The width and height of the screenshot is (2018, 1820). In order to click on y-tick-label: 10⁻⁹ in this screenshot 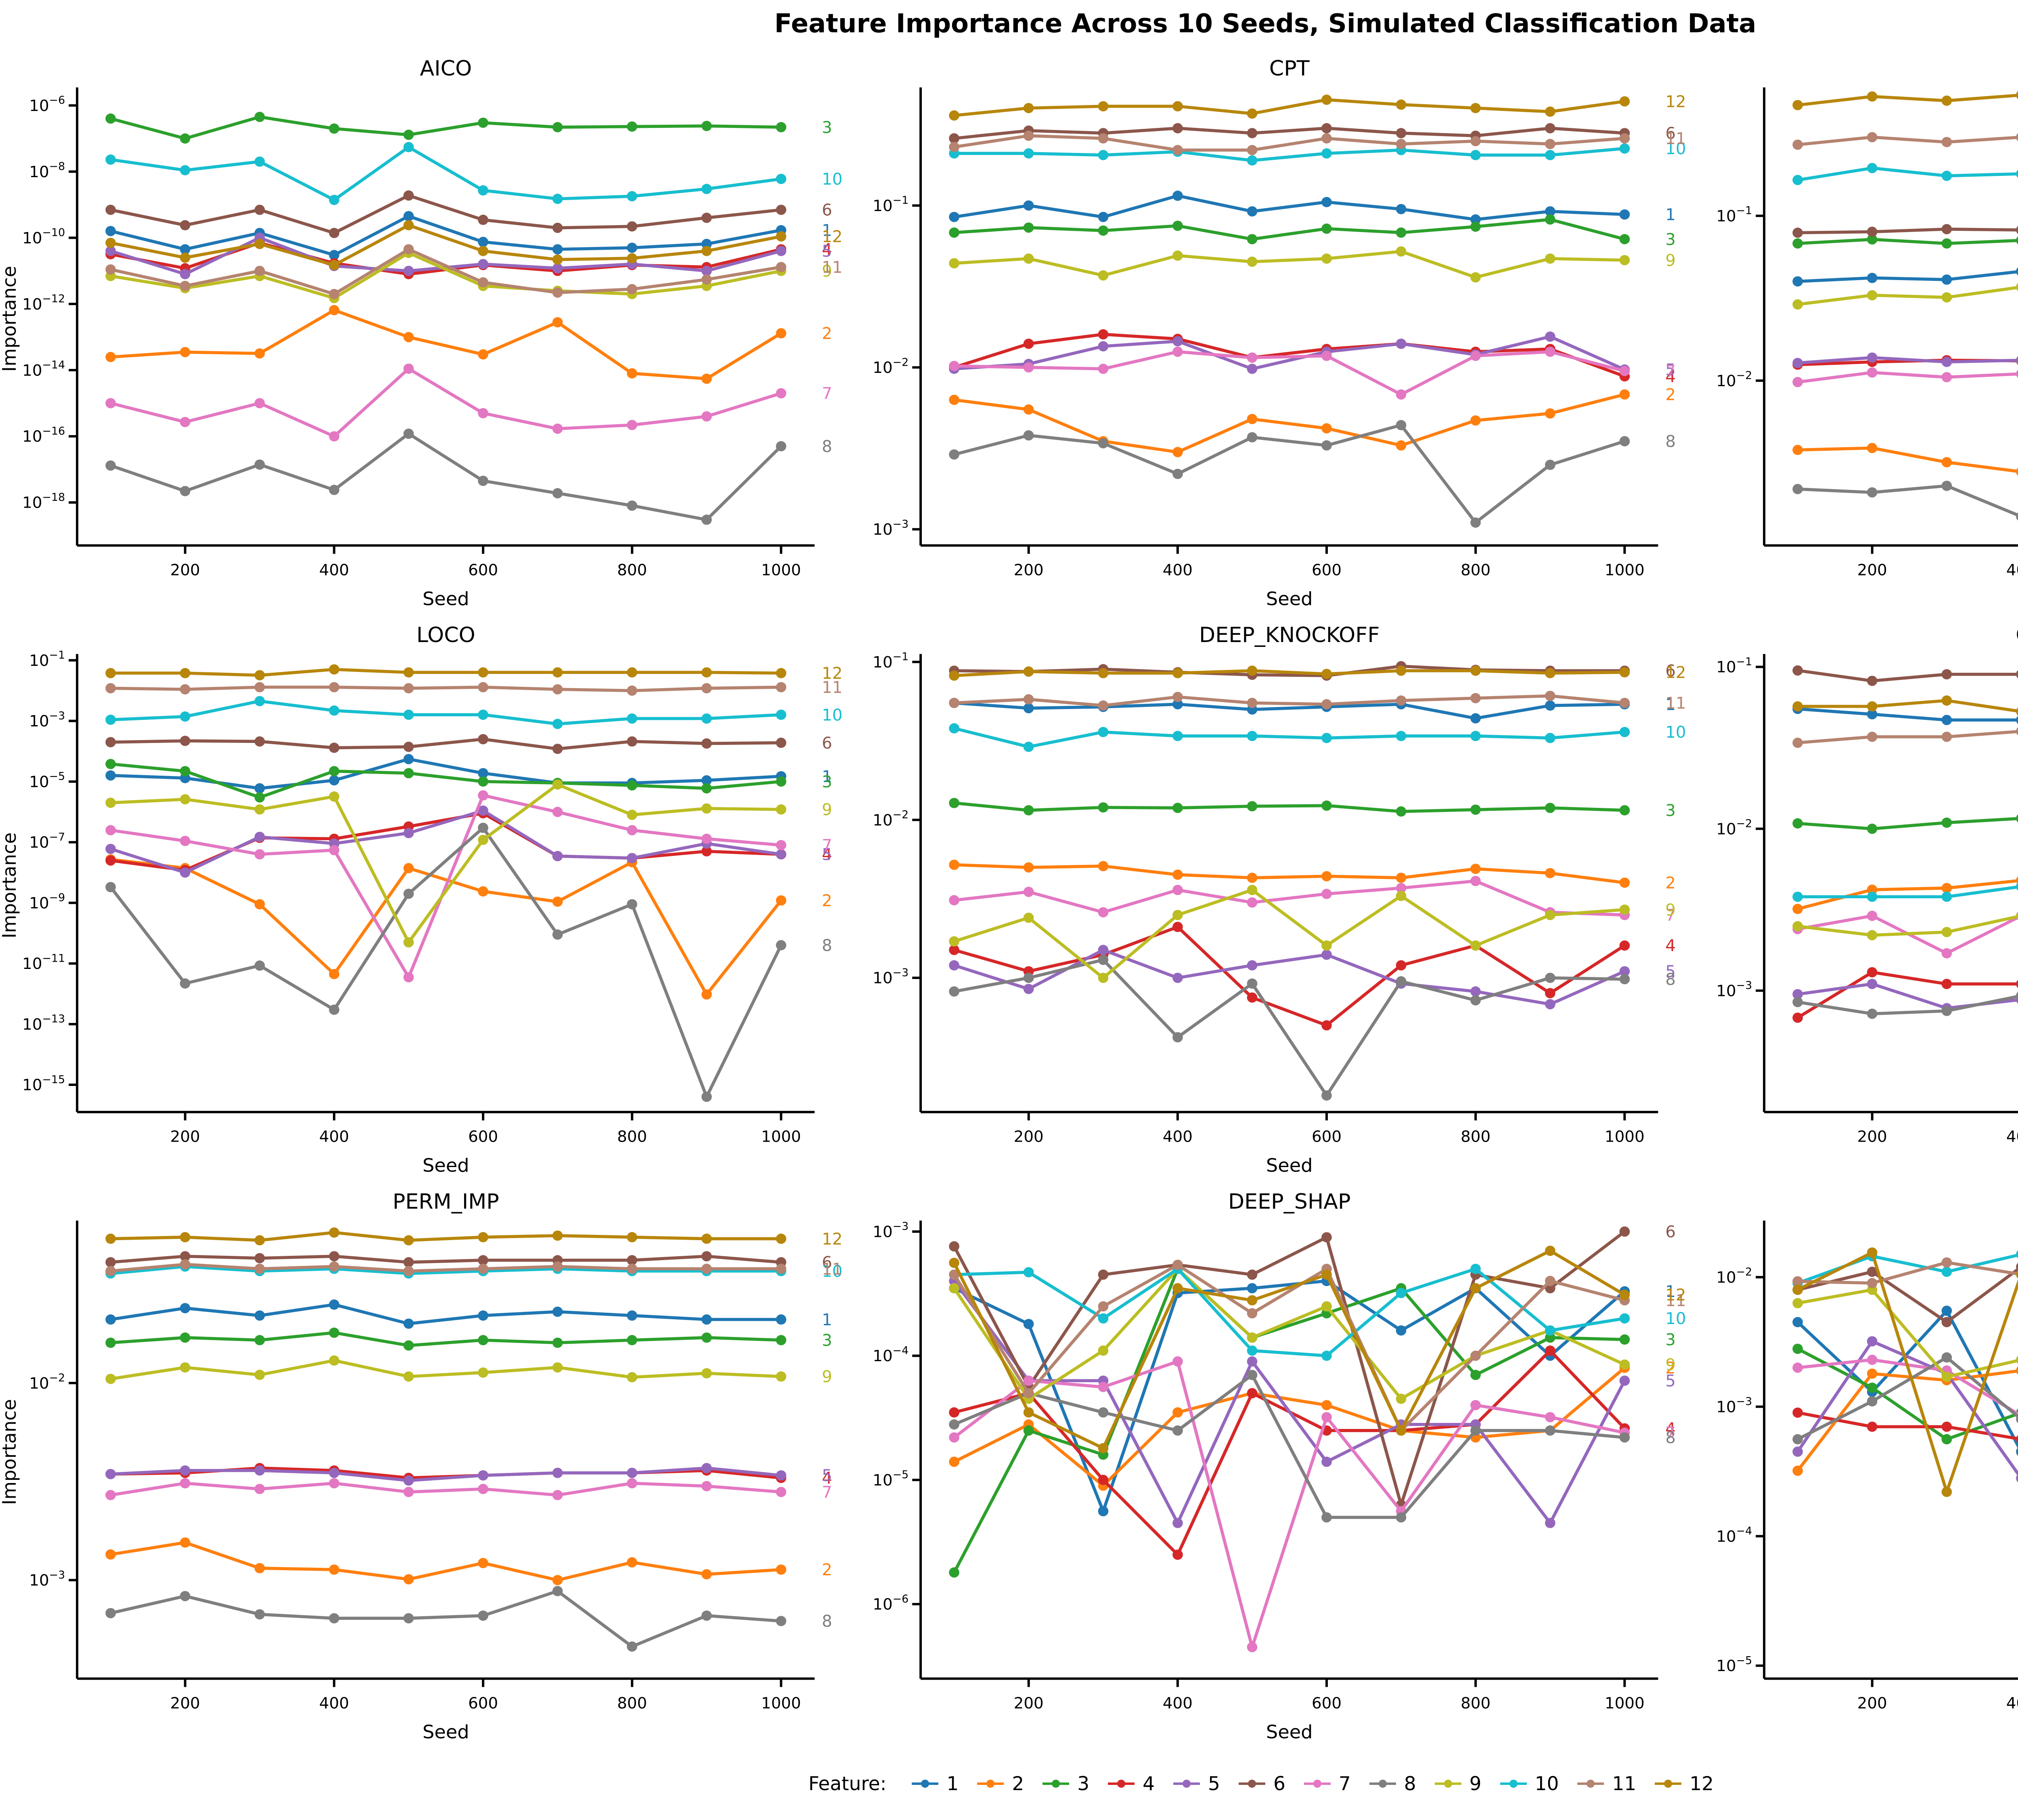, I will do `click(47, 901)`.